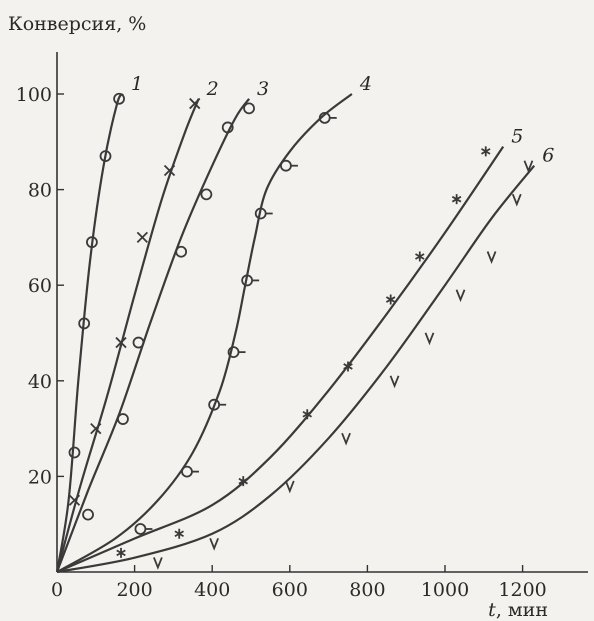 The image size is (594, 621). What do you see at coordinates (137, 84) in the screenshot?
I see `series-1-label: 1` at bounding box center [137, 84].